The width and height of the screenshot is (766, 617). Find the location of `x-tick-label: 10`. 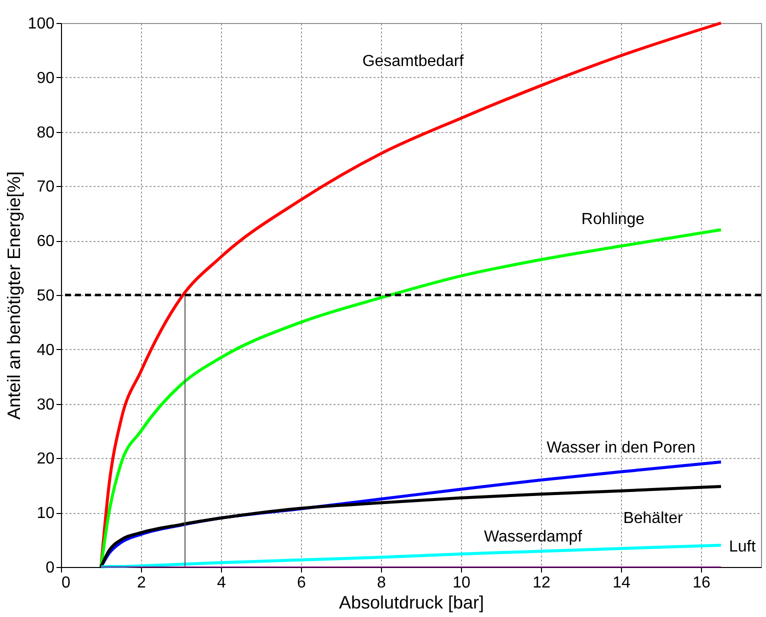

x-tick-label: 10 is located at coordinates (461, 583).